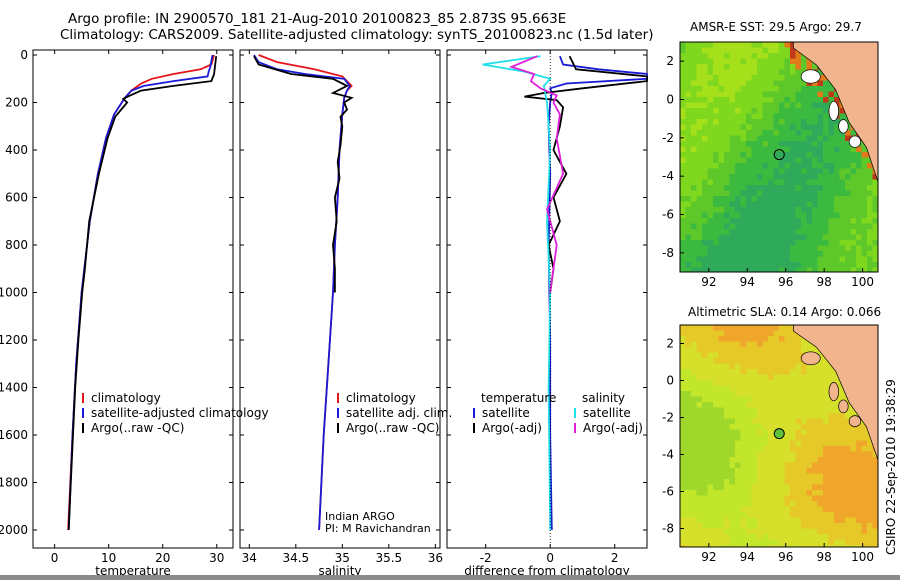  Describe the element at coordinates (708, 557) in the screenshot. I see `sla-map-xtick-label: 92` at that location.